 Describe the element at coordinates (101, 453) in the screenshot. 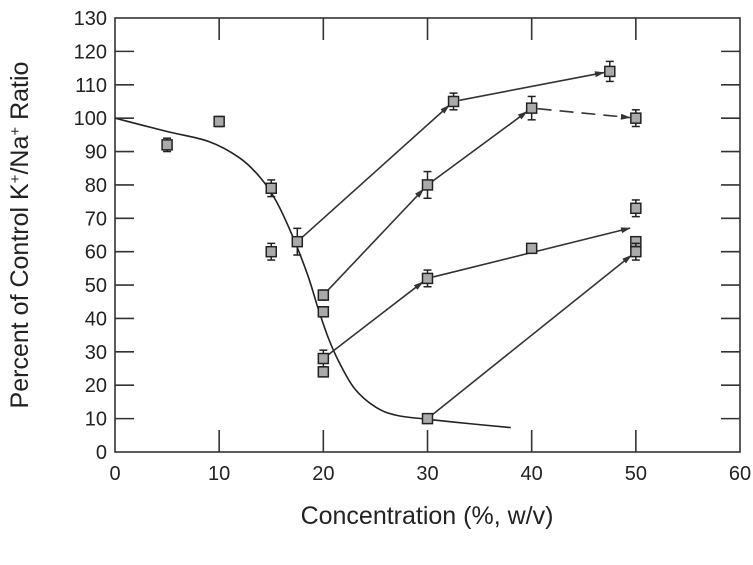

I see `y-tick-label: 0` at that location.